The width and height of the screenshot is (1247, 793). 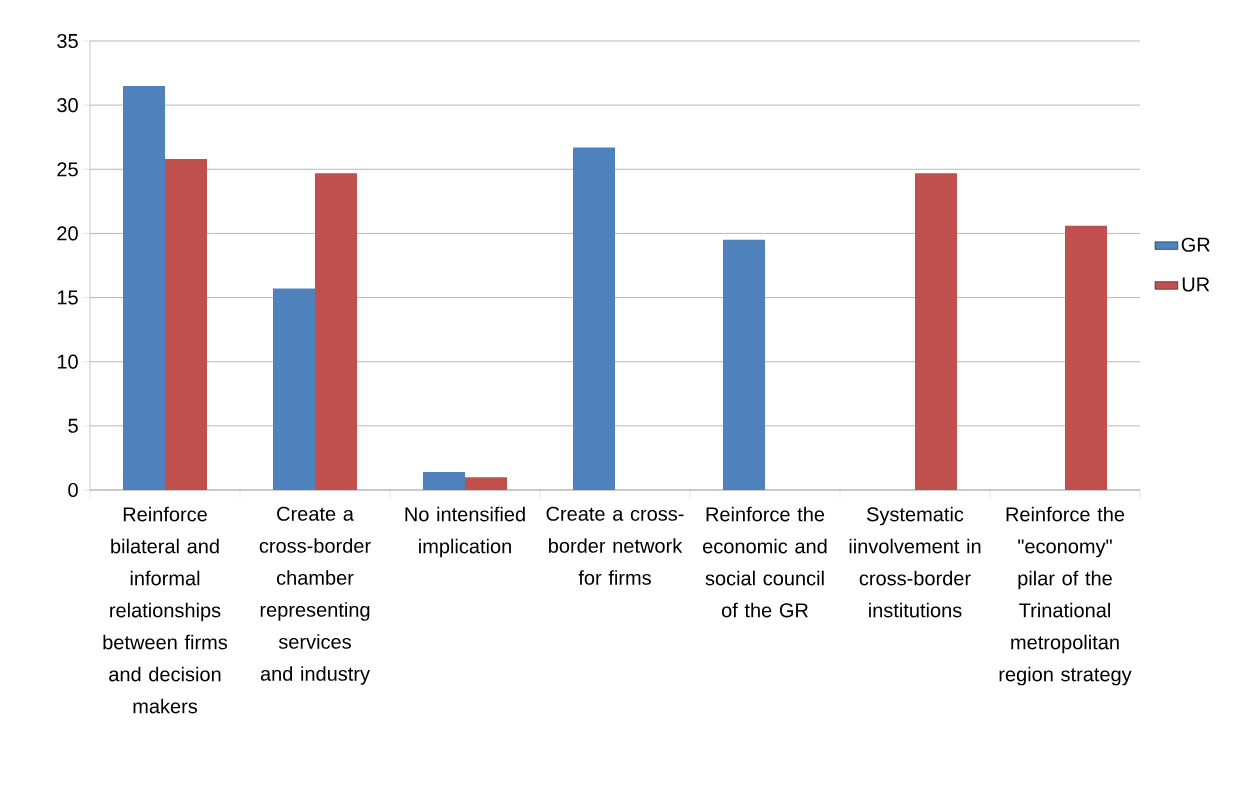 What do you see at coordinates (1195, 244) in the screenshot?
I see `legend-label: GR` at bounding box center [1195, 244].